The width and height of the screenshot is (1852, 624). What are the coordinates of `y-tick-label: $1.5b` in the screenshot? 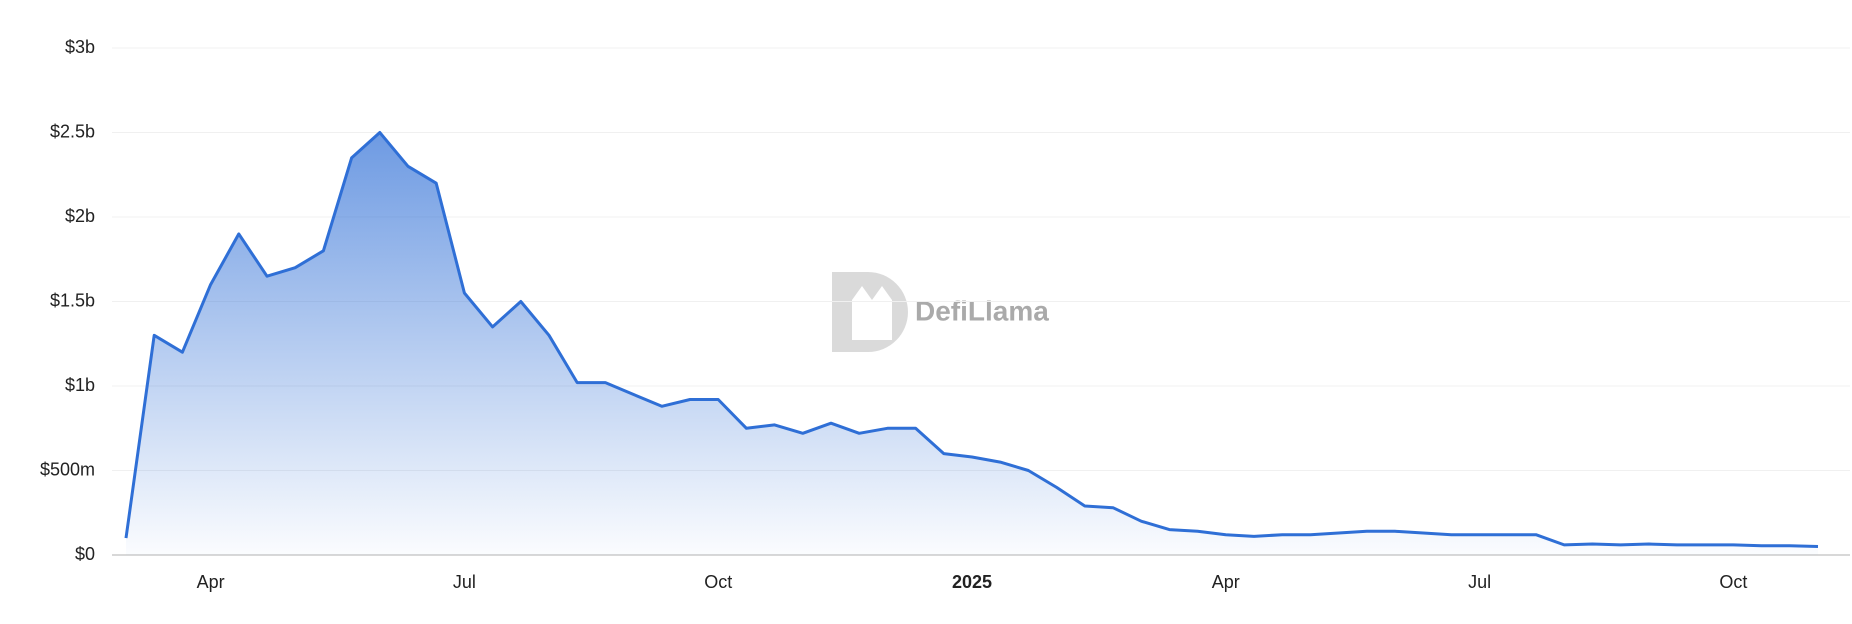 It's located at (72, 300).